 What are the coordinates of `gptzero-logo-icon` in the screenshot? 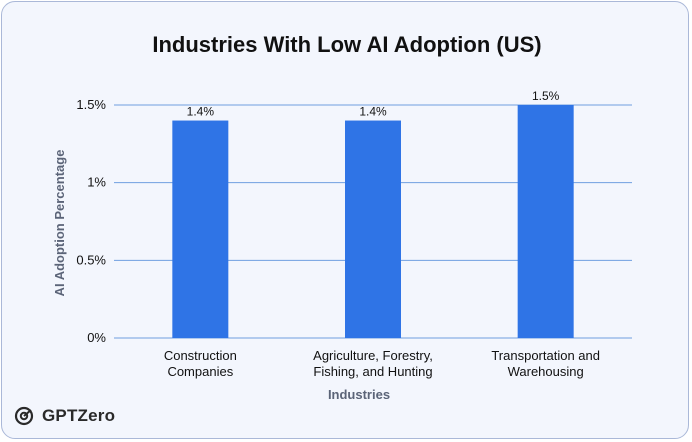 It's located at (24, 416).